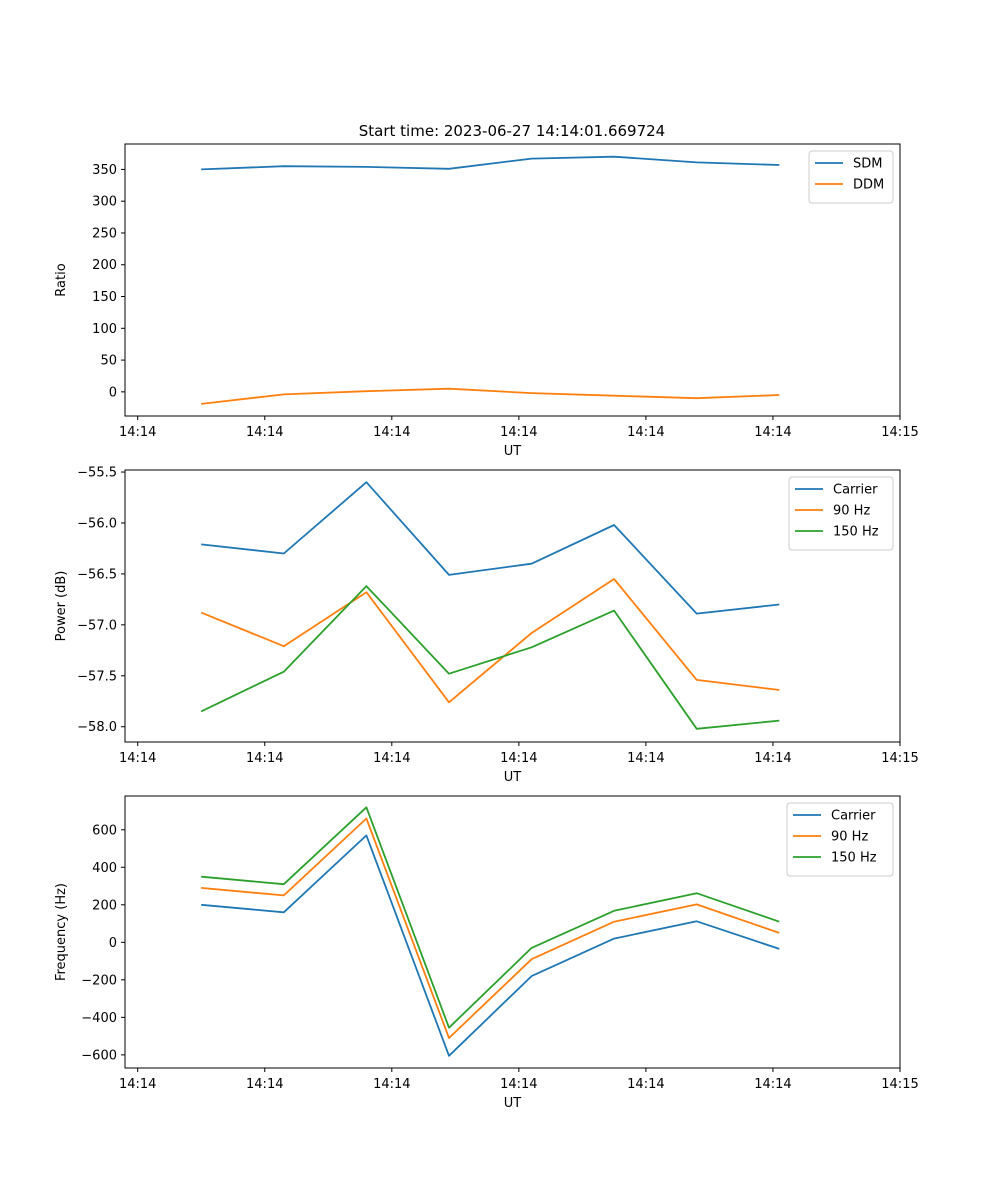 This screenshot has height=1200, width=1000. Describe the element at coordinates (99, 1055) in the screenshot. I see `subplot-3-y-tick-label: −600` at that location.